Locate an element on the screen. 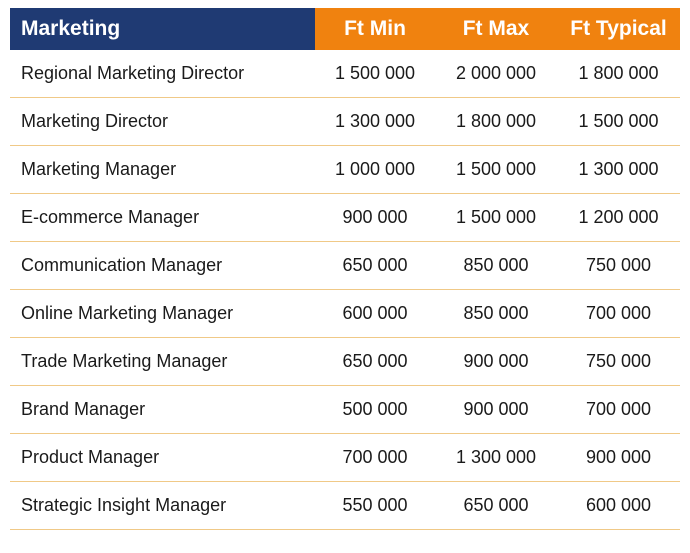 The width and height of the screenshot is (690, 553). role-name: Online Marketing Manager is located at coordinates (127, 313).